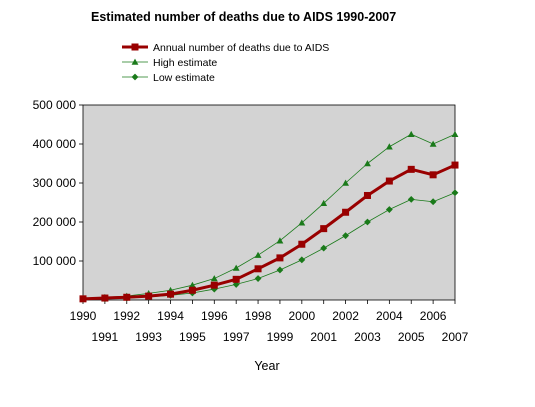  I want to click on x-tick-label: 2003, so click(367, 337).